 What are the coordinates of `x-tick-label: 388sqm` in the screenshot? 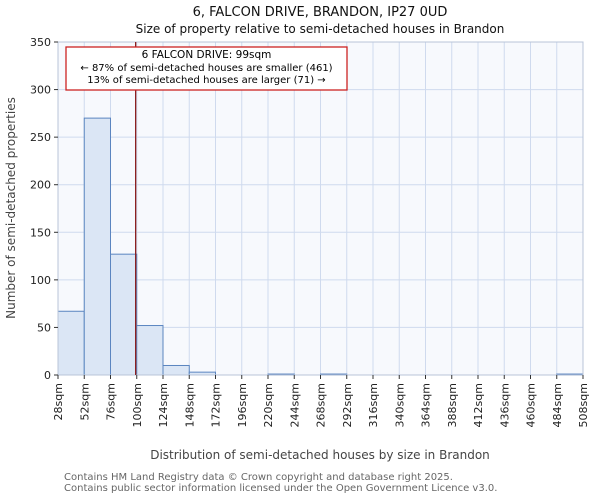 It's located at (452, 405).